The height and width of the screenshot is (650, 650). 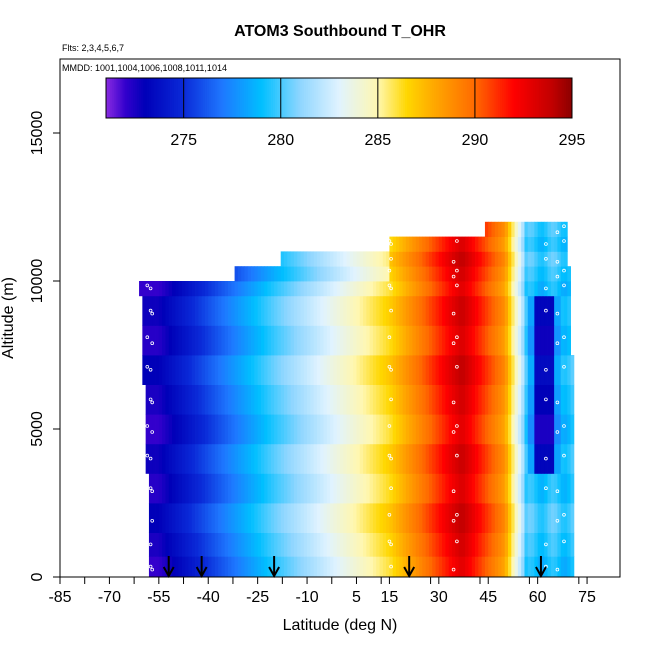 What do you see at coordinates (340, 31) in the screenshot?
I see `chart-title: ATOM3 Southbound T_OHR` at bounding box center [340, 31].